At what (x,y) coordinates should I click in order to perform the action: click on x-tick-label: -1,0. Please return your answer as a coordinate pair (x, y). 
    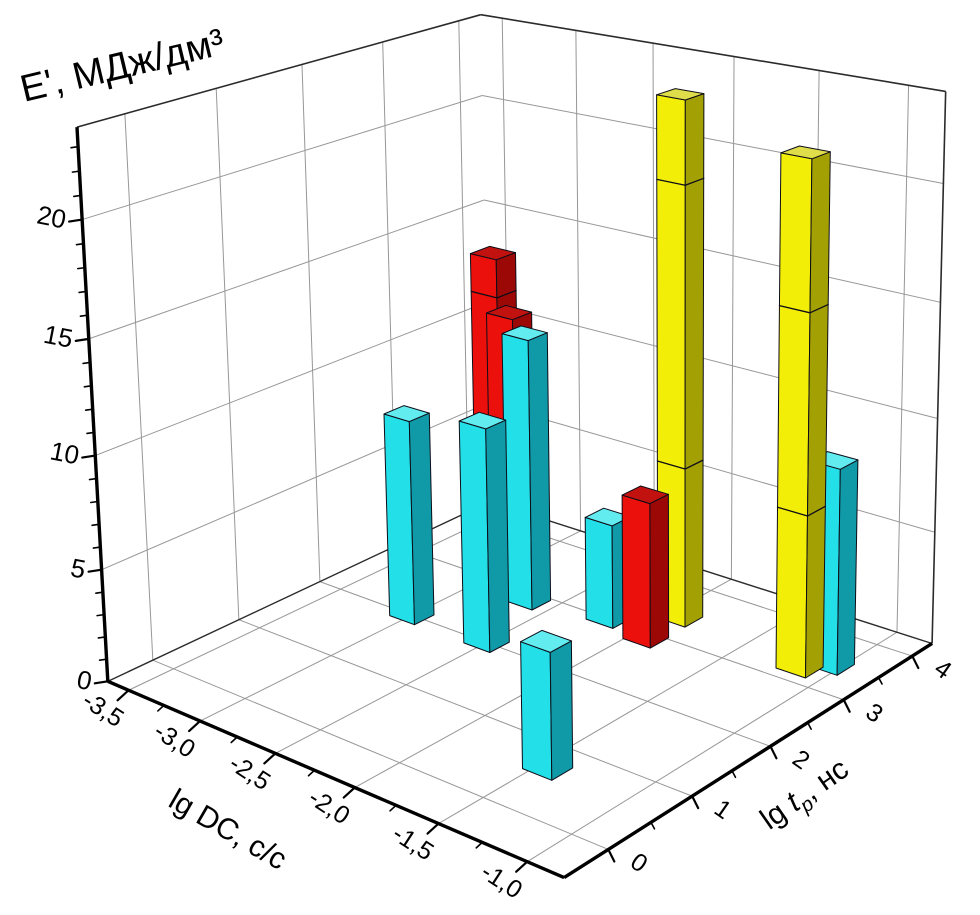
    Looking at the image, I should click on (501, 881).